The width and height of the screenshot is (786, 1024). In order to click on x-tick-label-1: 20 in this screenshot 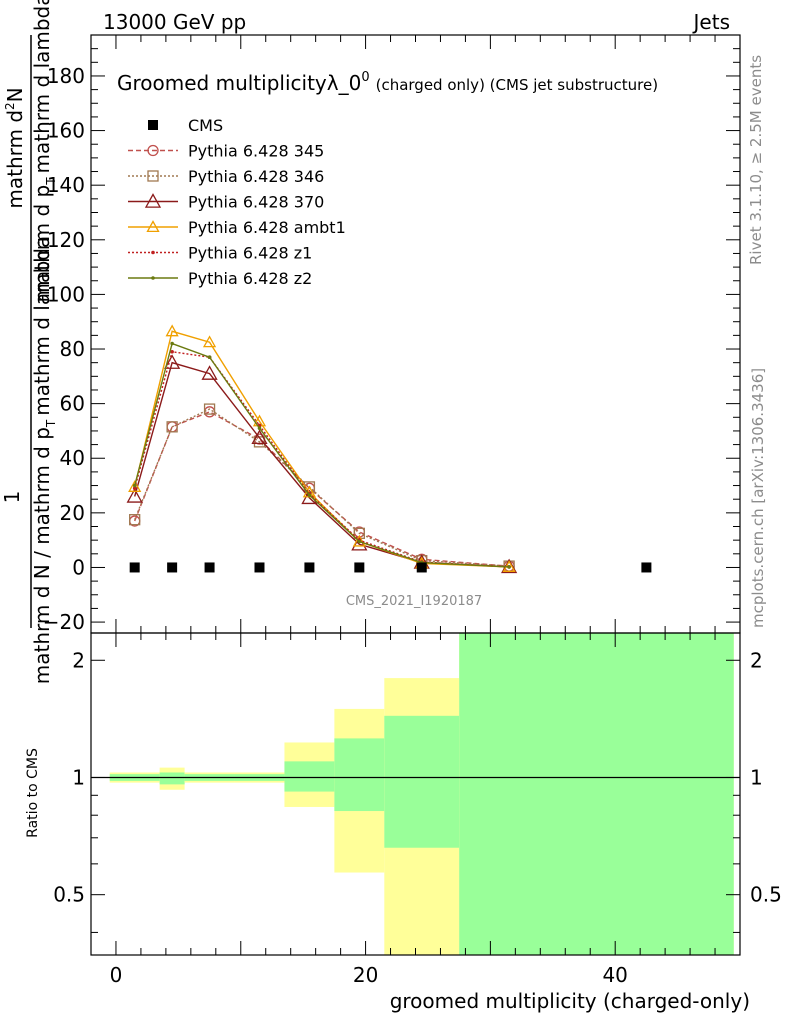, I will do `click(365, 975)`.